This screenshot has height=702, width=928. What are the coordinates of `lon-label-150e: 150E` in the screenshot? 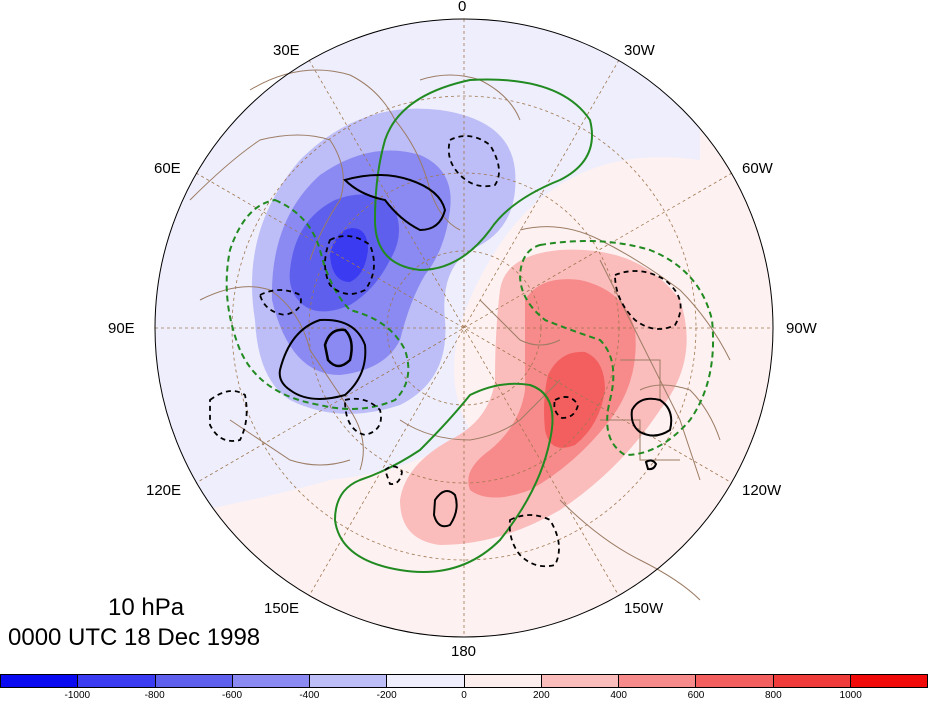 It's located at (282, 608).